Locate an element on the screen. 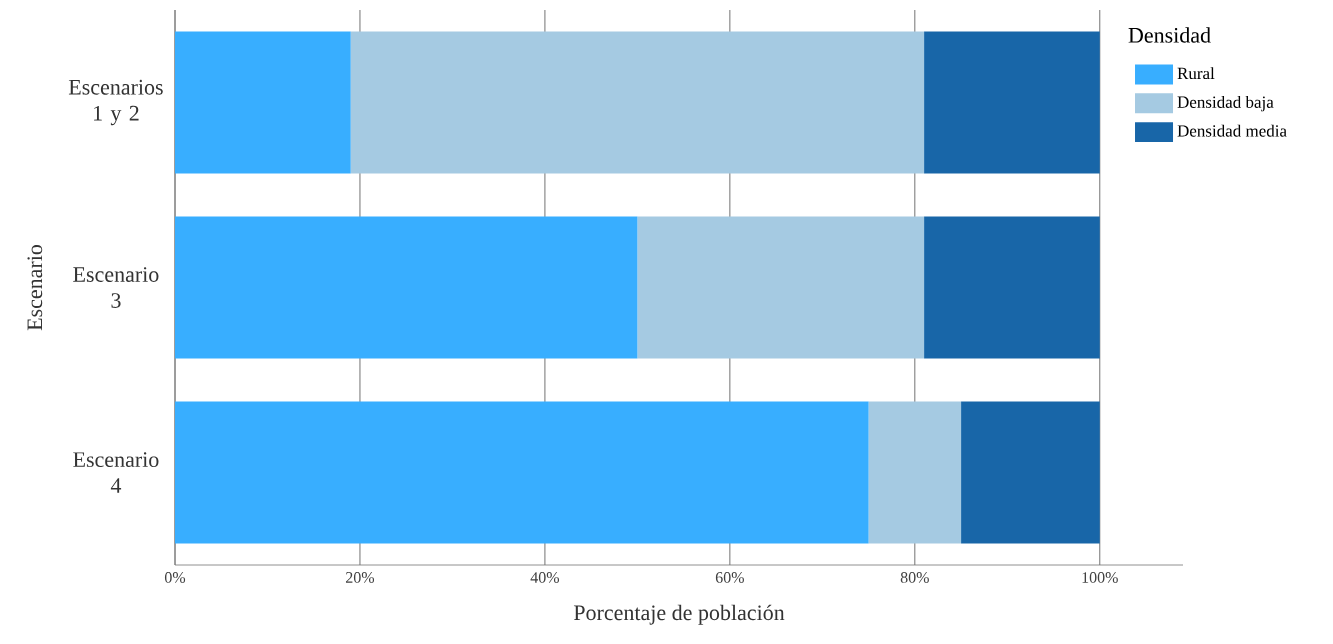 The height and width of the screenshot is (644, 1333). x-tick-label: 60% is located at coordinates (729, 577).